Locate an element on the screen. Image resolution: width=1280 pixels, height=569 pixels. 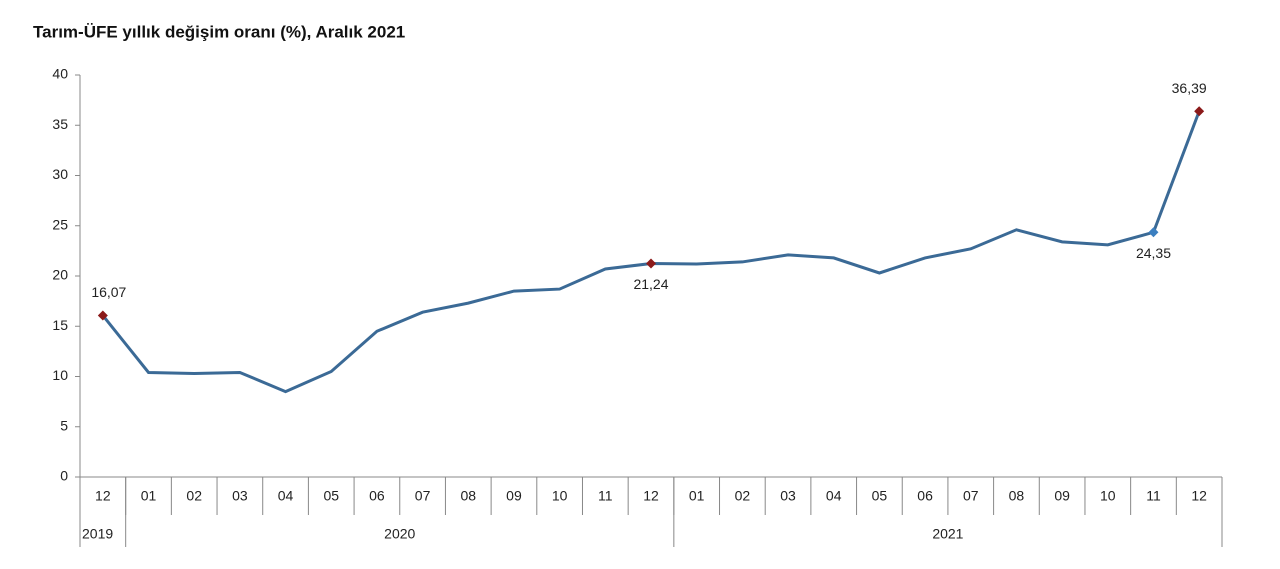
y-tick-label: 15 is located at coordinates (60, 325).